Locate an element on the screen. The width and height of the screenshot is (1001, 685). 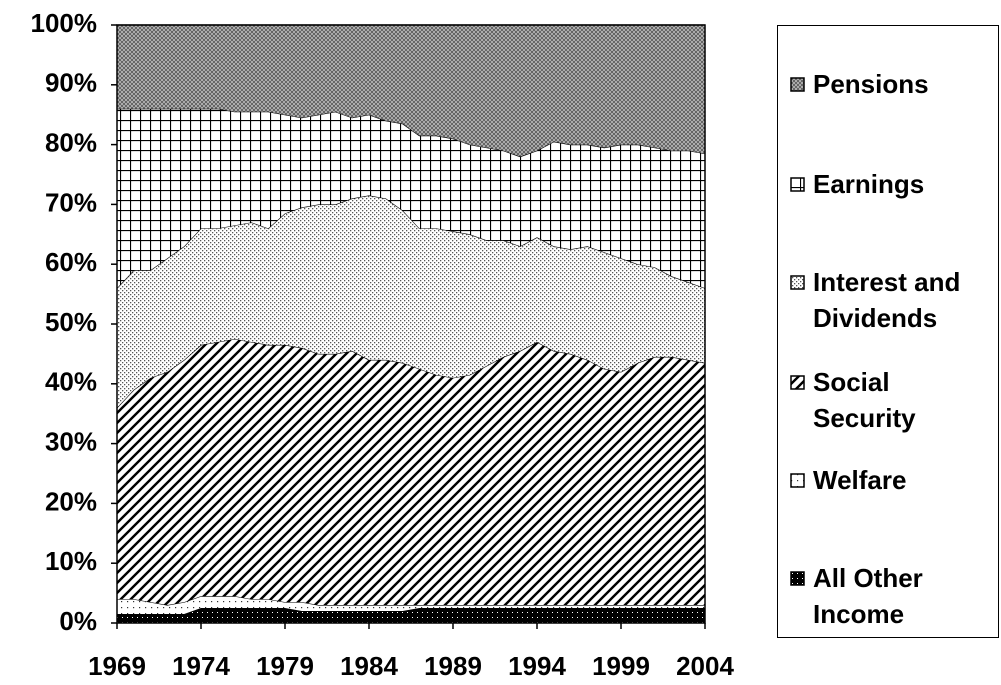
legend-item: Pensions is located at coordinates (894, 84).